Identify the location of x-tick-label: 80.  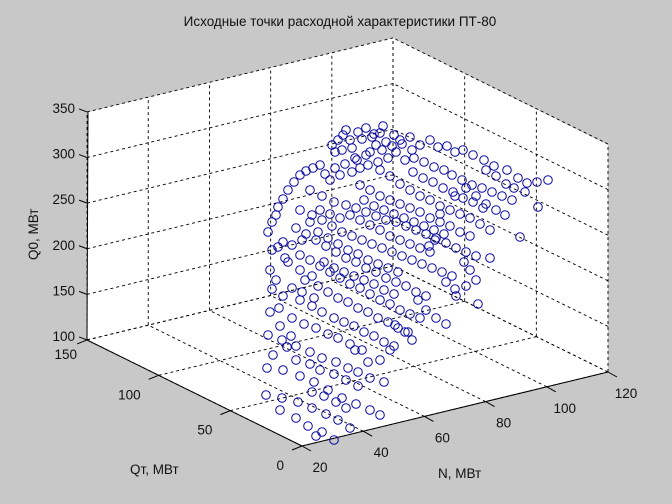
(503, 423).